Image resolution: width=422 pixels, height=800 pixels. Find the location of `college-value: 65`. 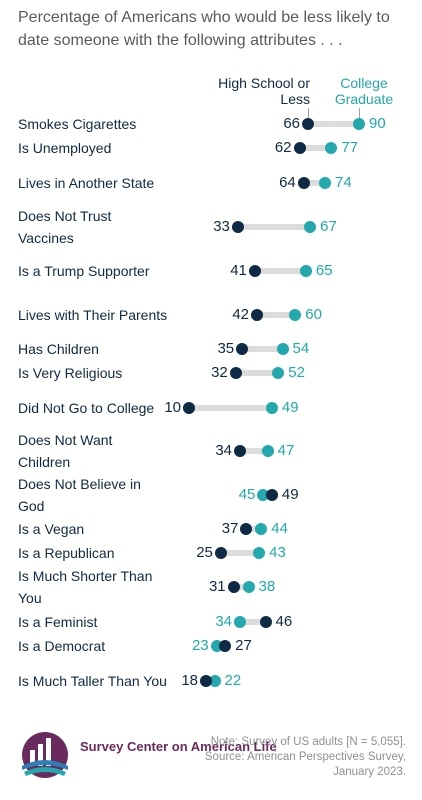

college-value: 65 is located at coordinates (324, 270).